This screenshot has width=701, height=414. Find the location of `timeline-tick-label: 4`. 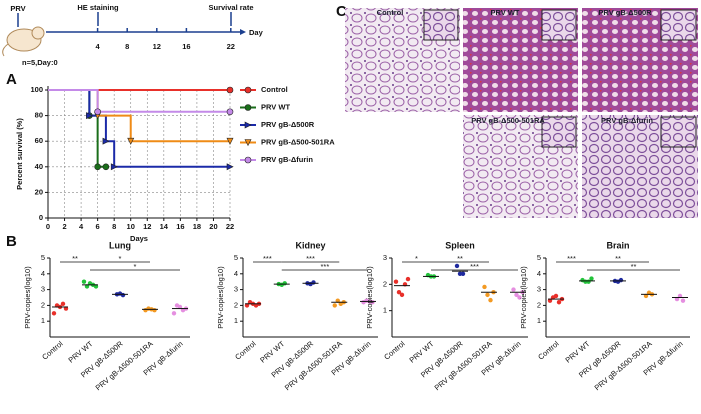

timeline-tick-label: 4 is located at coordinates (98, 46).